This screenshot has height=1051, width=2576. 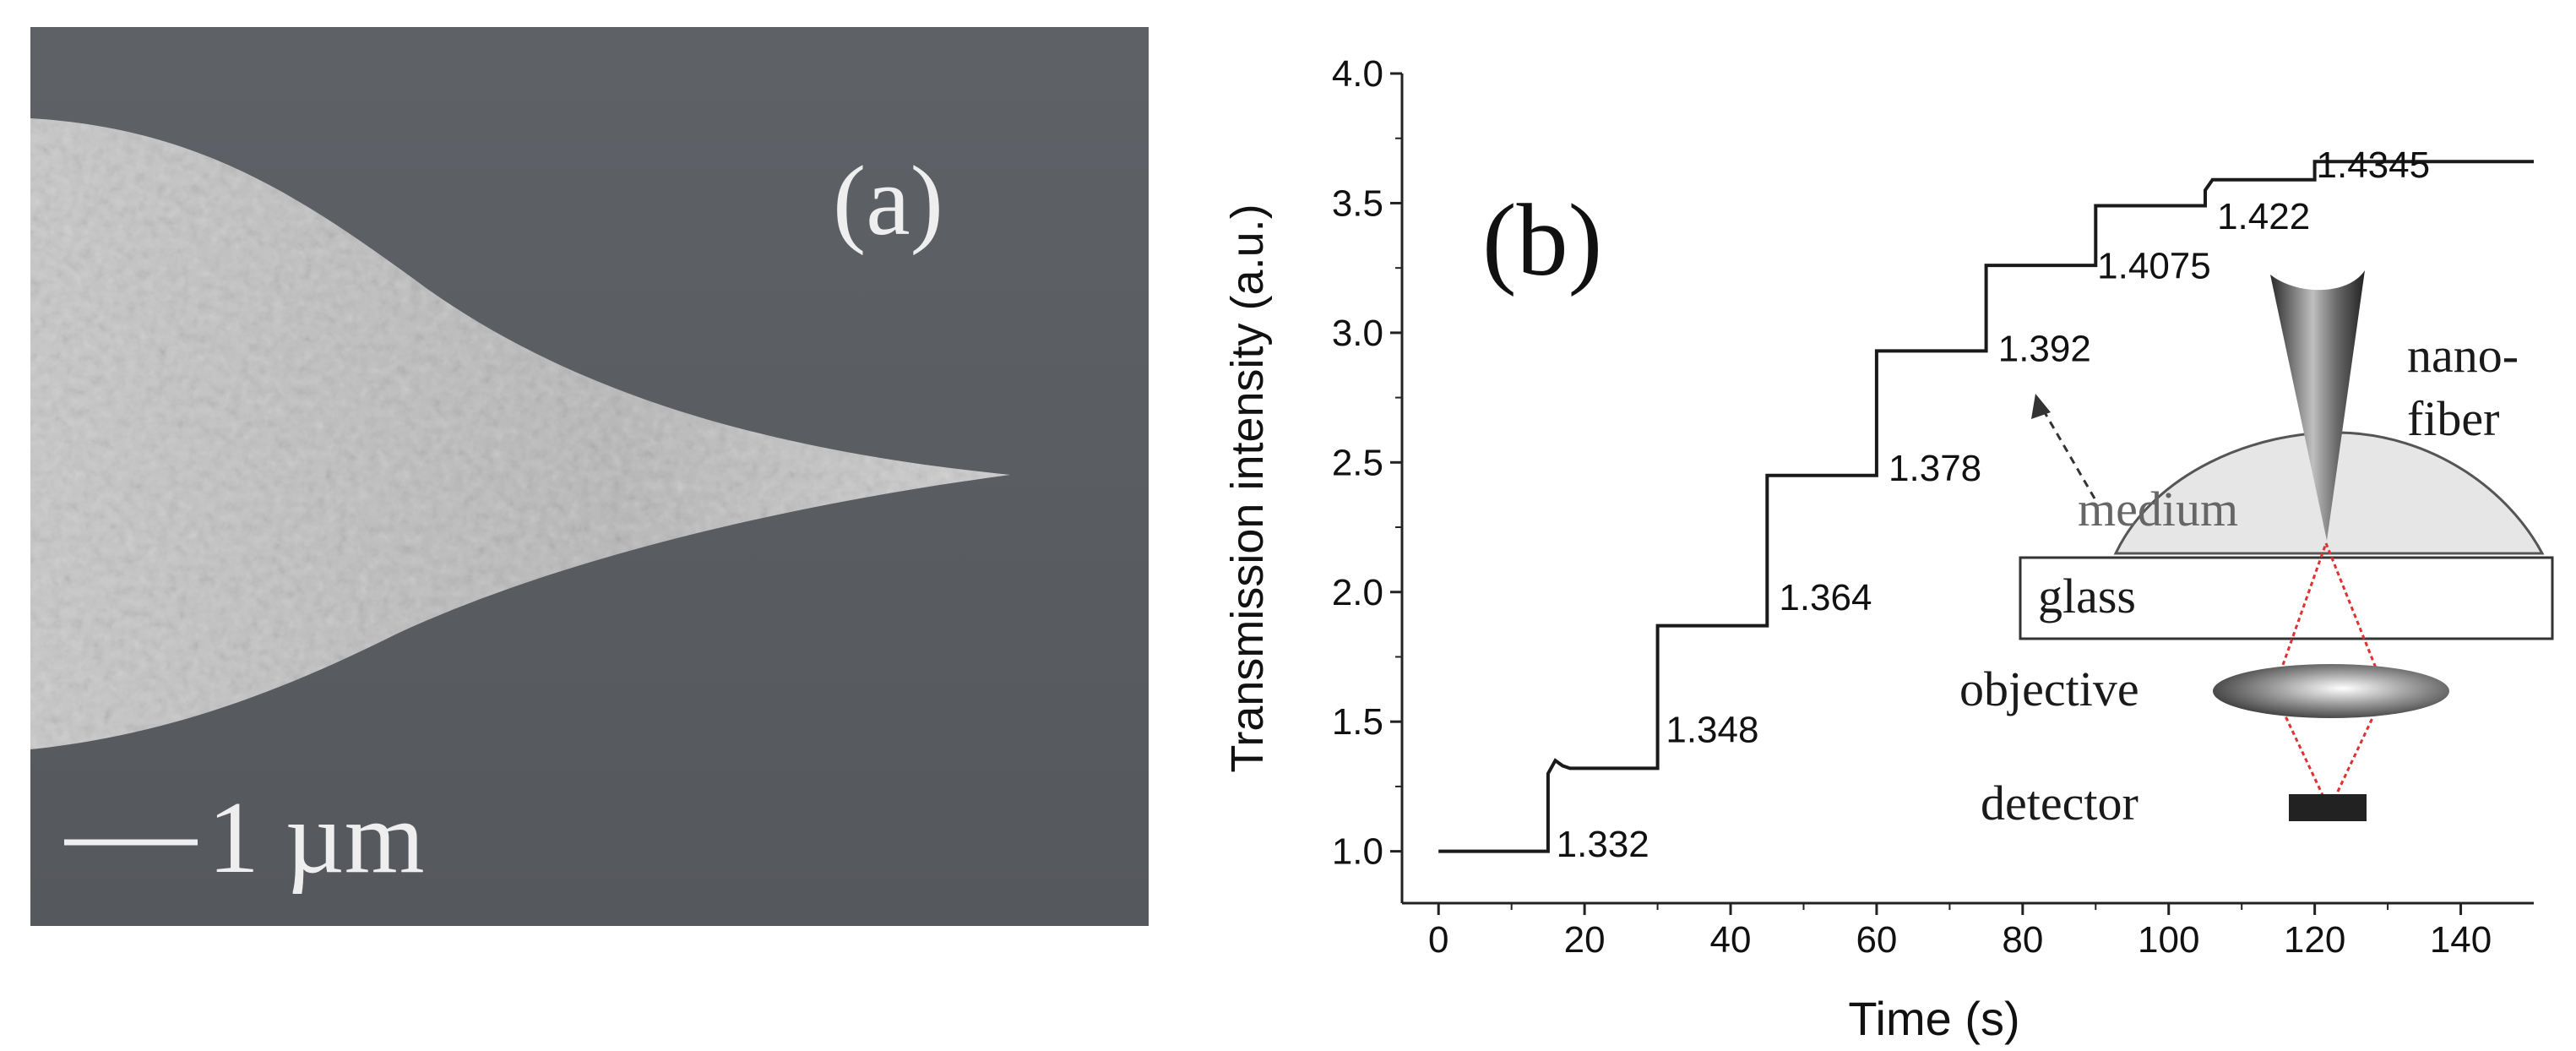 What do you see at coordinates (1357, 203) in the screenshot?
I see `y-tick-label: 3.5` at bounding box center [1357, 203].